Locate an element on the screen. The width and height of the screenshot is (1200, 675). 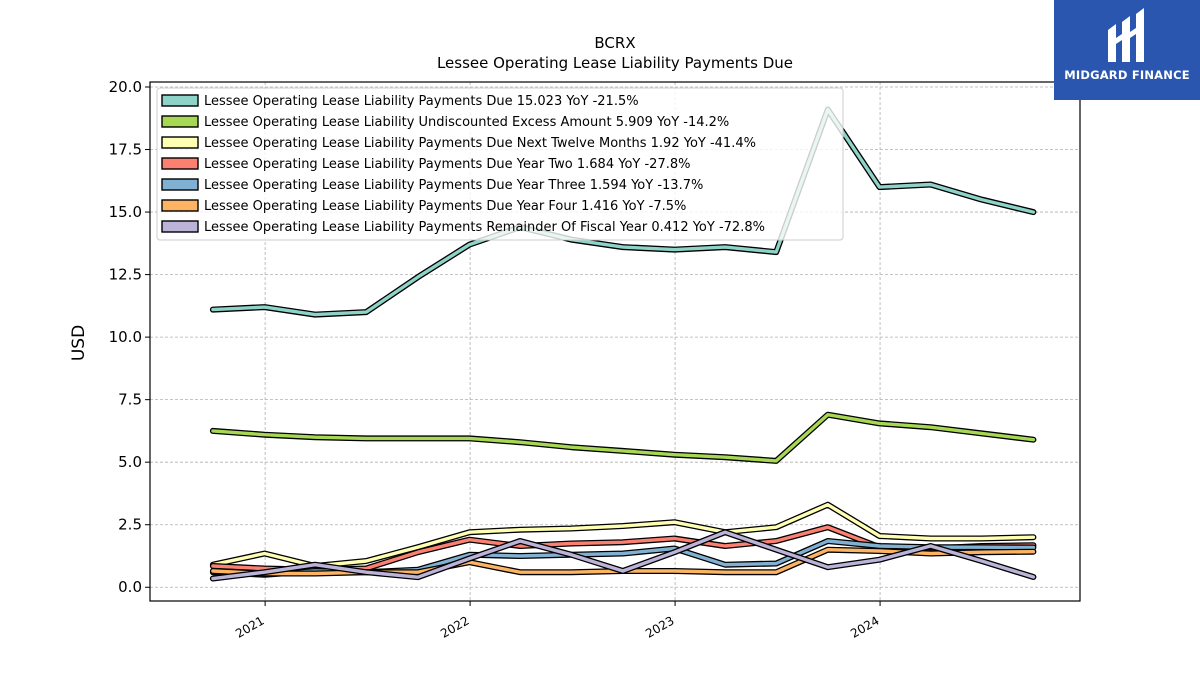
y-tick-label: 7.5 is located at coordinates (130, 400).